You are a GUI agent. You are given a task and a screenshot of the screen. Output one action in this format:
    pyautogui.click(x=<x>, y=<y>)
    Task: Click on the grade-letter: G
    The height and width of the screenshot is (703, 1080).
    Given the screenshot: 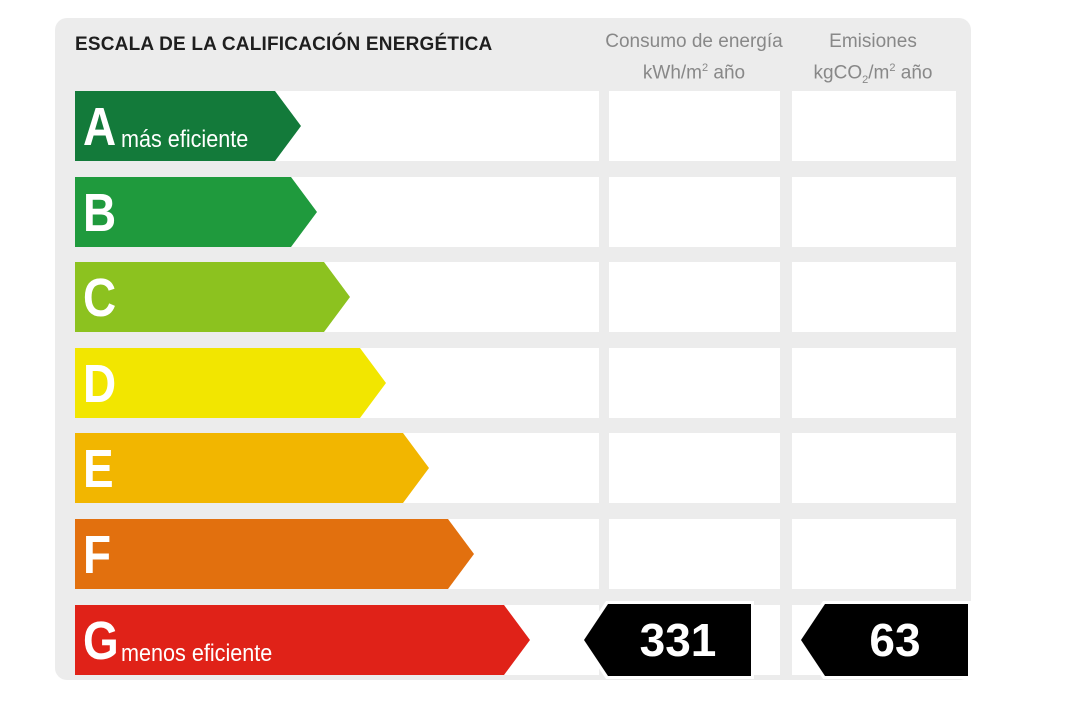 What is the action you would take?
    pyautogui.click(x=101, y=641)
    